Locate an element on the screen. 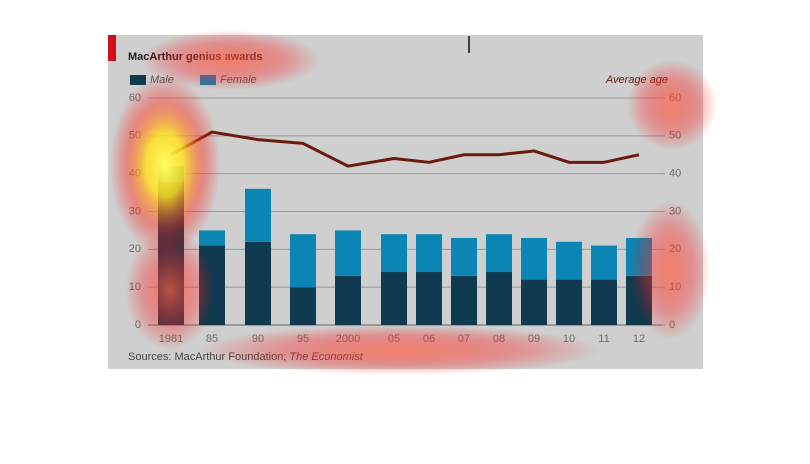 This screenshot has height=464, width=810. y2-tick-label: 50 is located at coordinates (675, 136).